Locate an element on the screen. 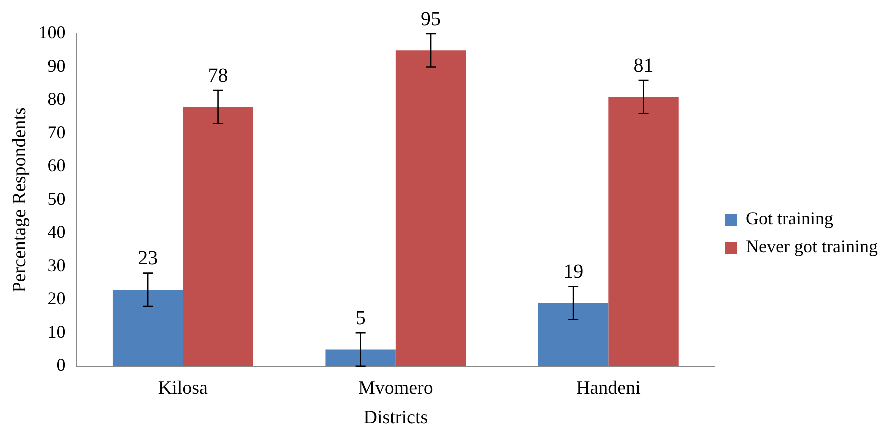  y-axis-title: Percentage Respondents is located at coordinates (19, 200).